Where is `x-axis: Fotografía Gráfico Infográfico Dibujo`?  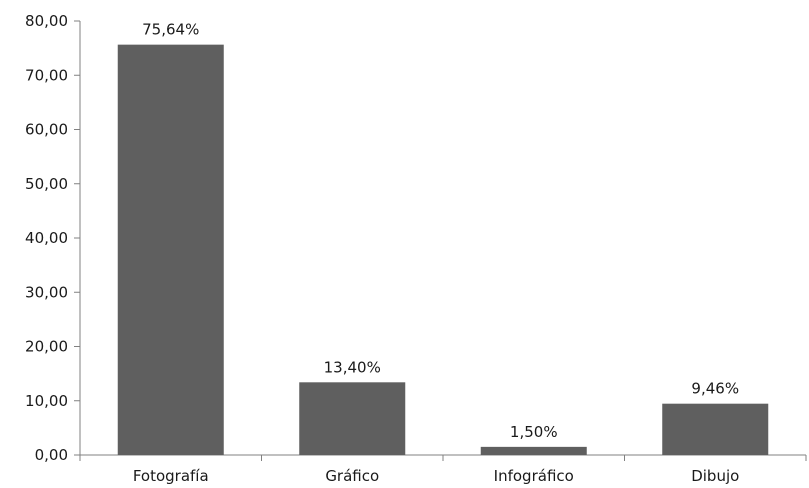
x-axis: Fotografía Gráfico Infográfico Dibujo is located at coordinates (443, 469).